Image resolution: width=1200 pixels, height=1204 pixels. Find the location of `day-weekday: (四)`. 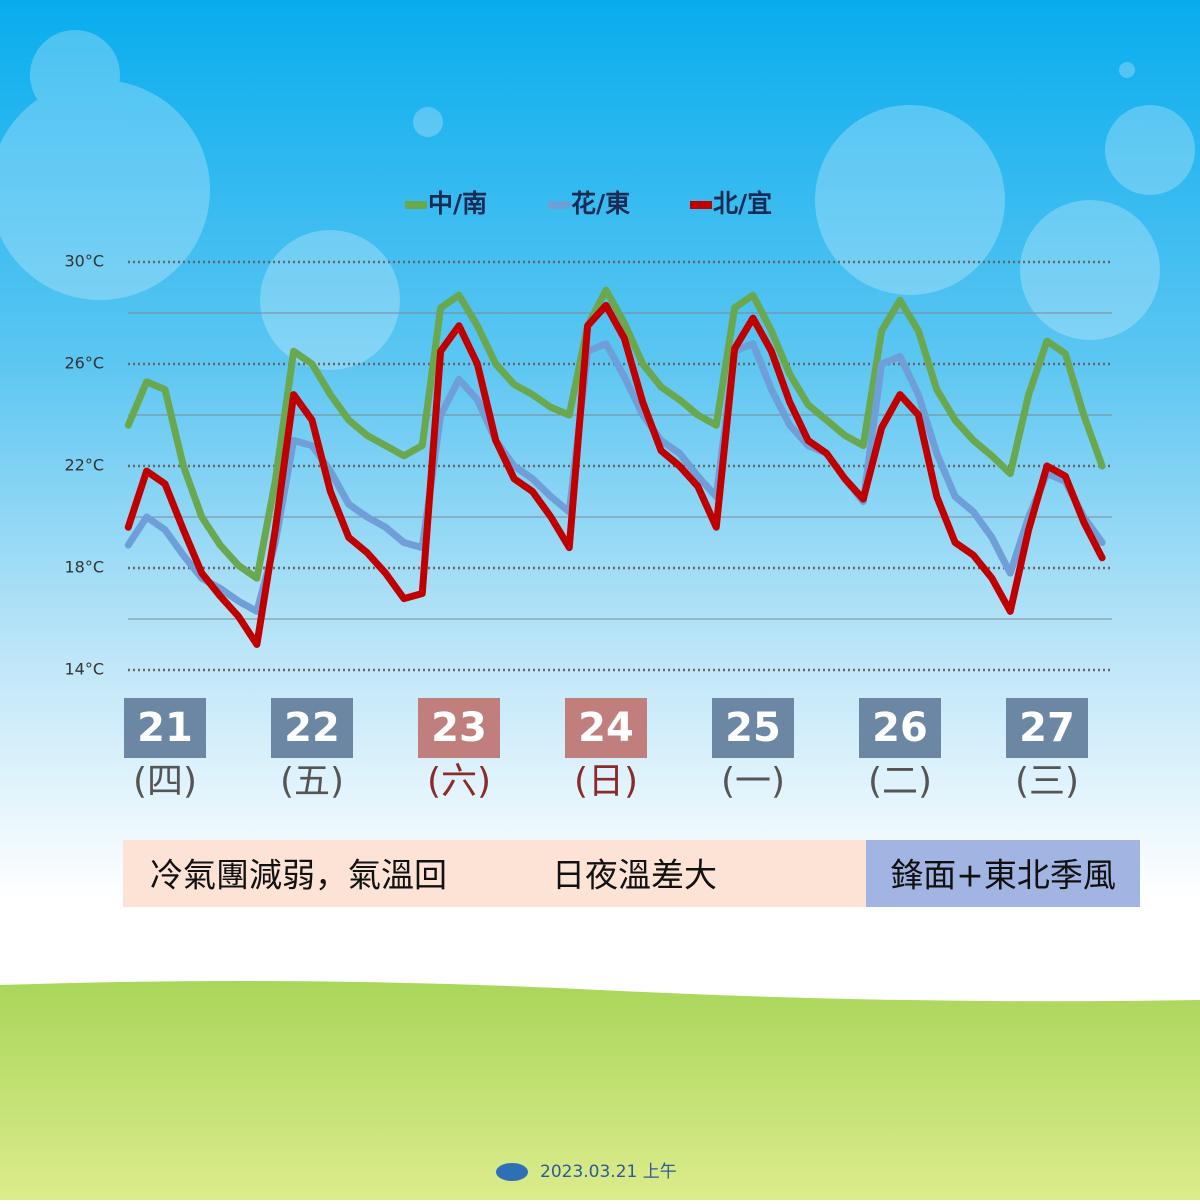

day-weekday: (四) is located at coordinates (165, 781).